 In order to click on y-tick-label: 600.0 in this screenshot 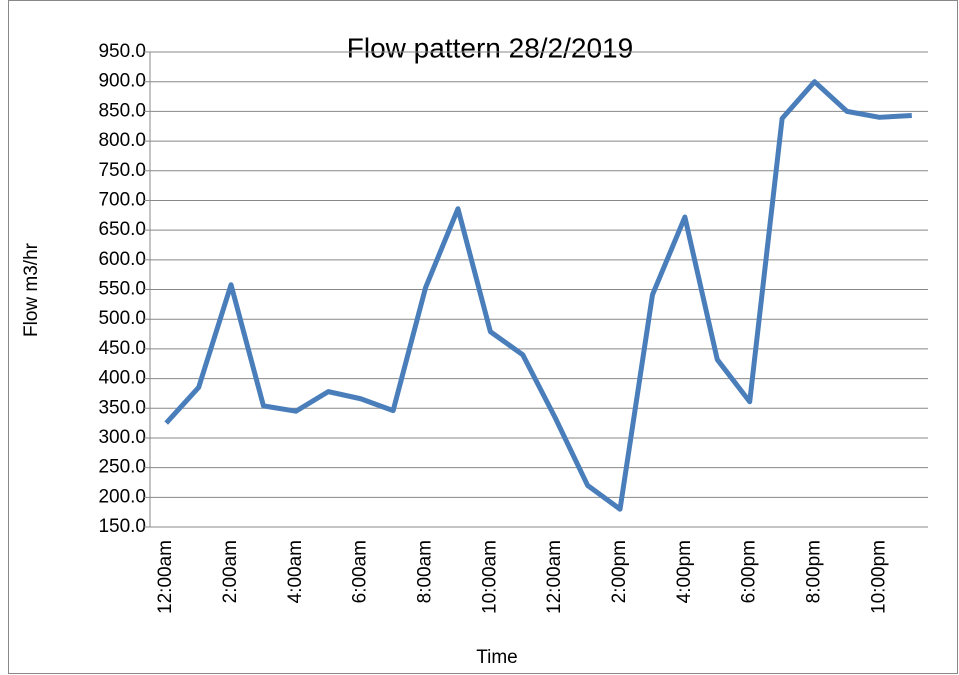, I will do `click(122, 259)`.